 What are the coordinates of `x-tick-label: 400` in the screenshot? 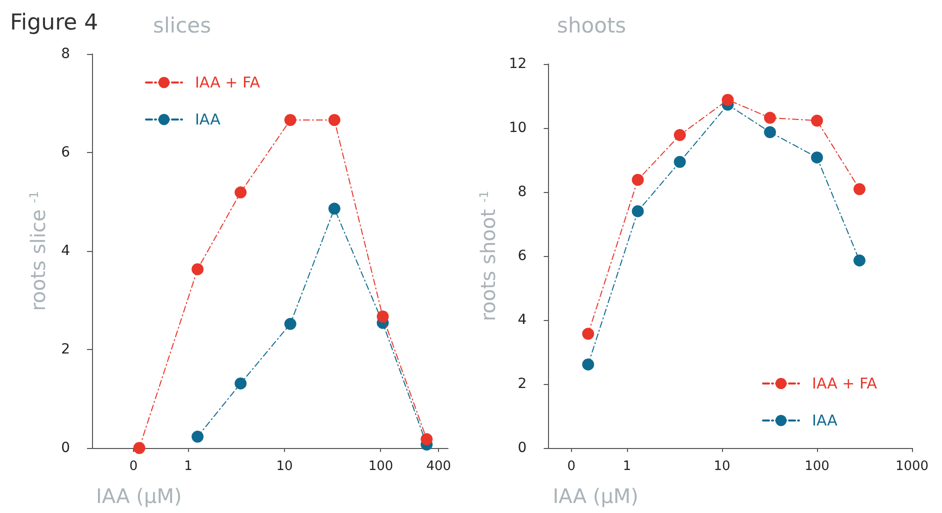 It's located at (439, 466).